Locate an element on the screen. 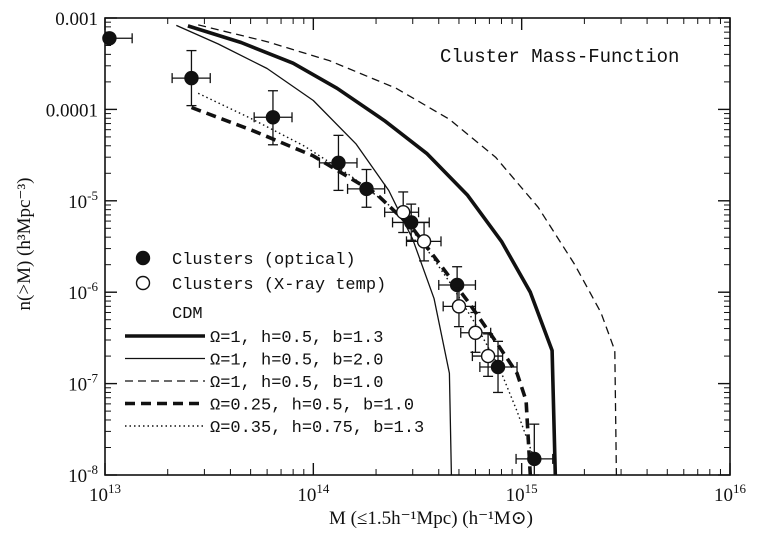 The image size is (762, 534). y-tick-label: 10⁻⁵ is located at coordinates (83, 200).